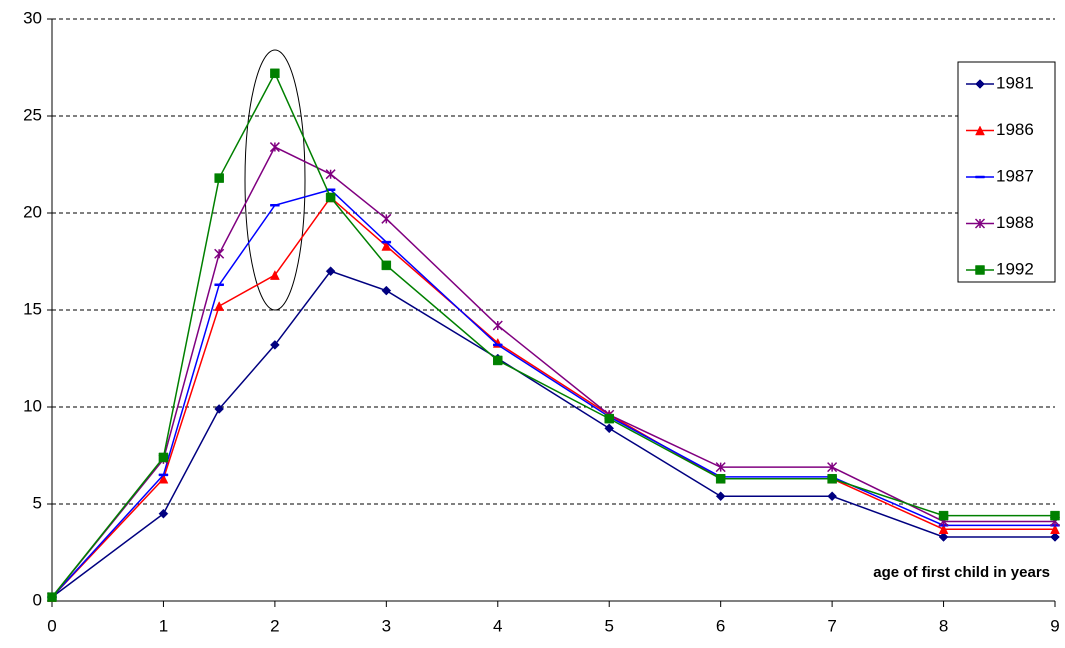 Image resolution: width=1065 pixels, height=648 pixels. I want to click on y-tick-label: 0, so click(37, 599).